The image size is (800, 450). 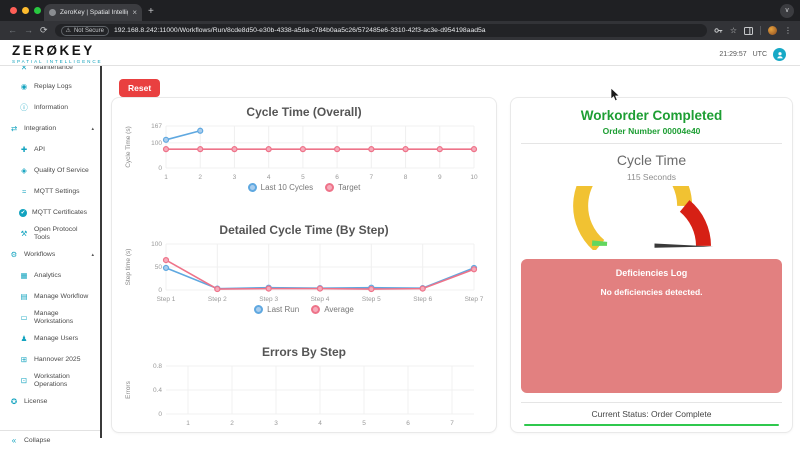 What do you see at coordinates (151, 11) in the screenshot?
I see `new-tab-button: +` at bounding box center [151, 11].